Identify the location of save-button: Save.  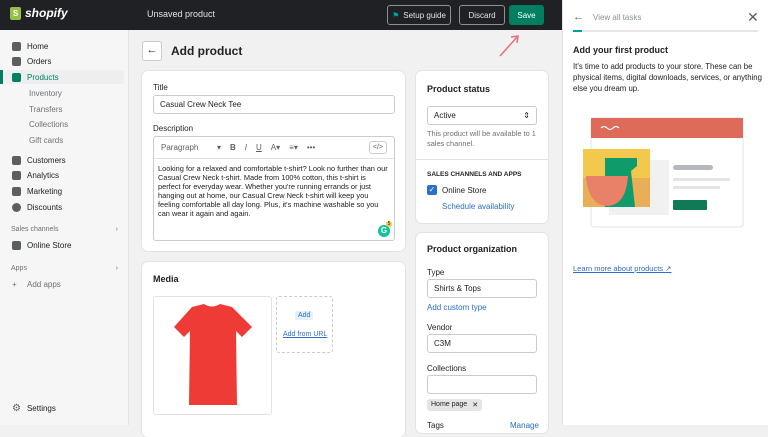
(526, 15).